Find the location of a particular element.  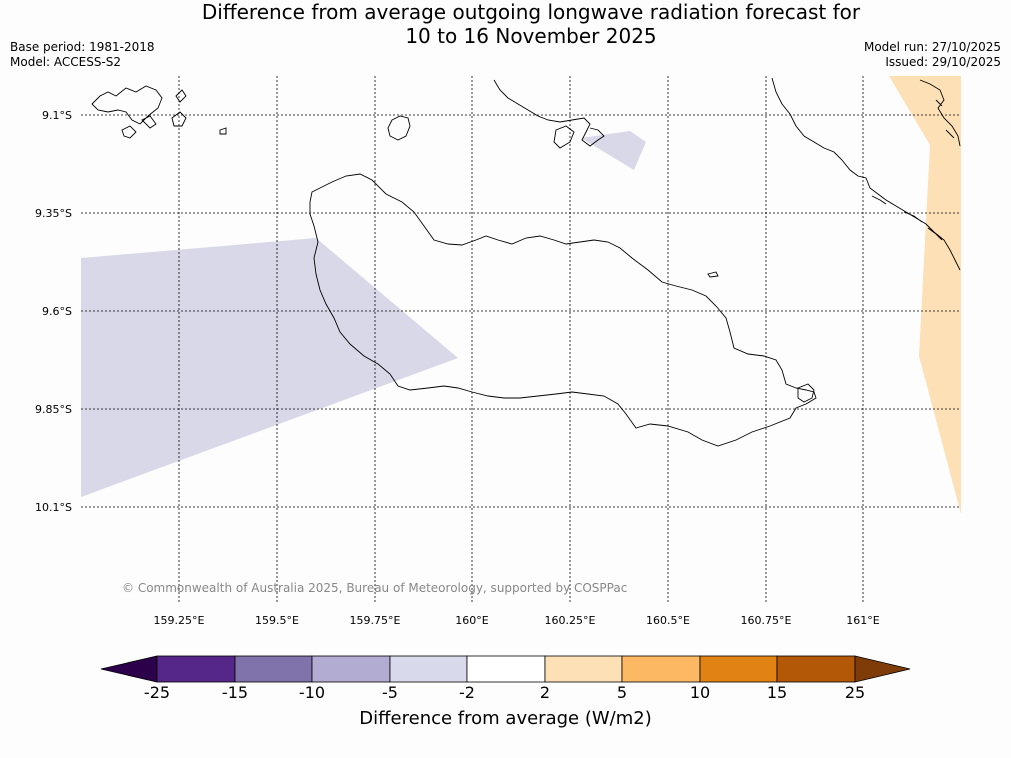

lat-label: 9.85°S is located at coordinates (53, 409).